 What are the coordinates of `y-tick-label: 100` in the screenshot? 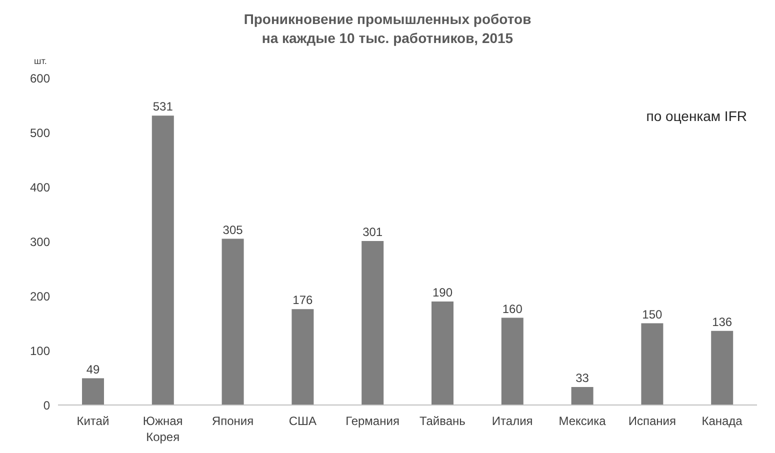 It's located at (40, 351).